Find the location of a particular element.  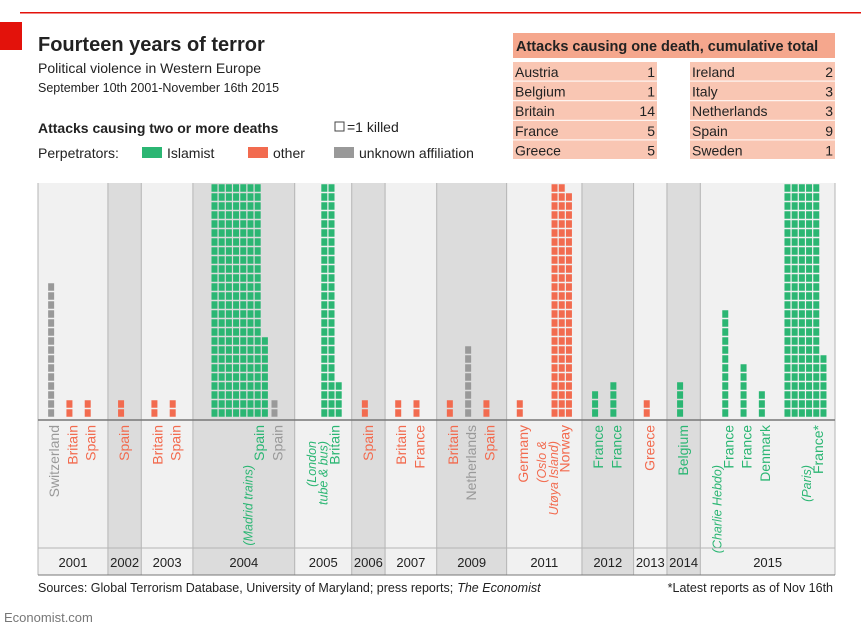

table-value: 9 is located at coordinates (829, 131).